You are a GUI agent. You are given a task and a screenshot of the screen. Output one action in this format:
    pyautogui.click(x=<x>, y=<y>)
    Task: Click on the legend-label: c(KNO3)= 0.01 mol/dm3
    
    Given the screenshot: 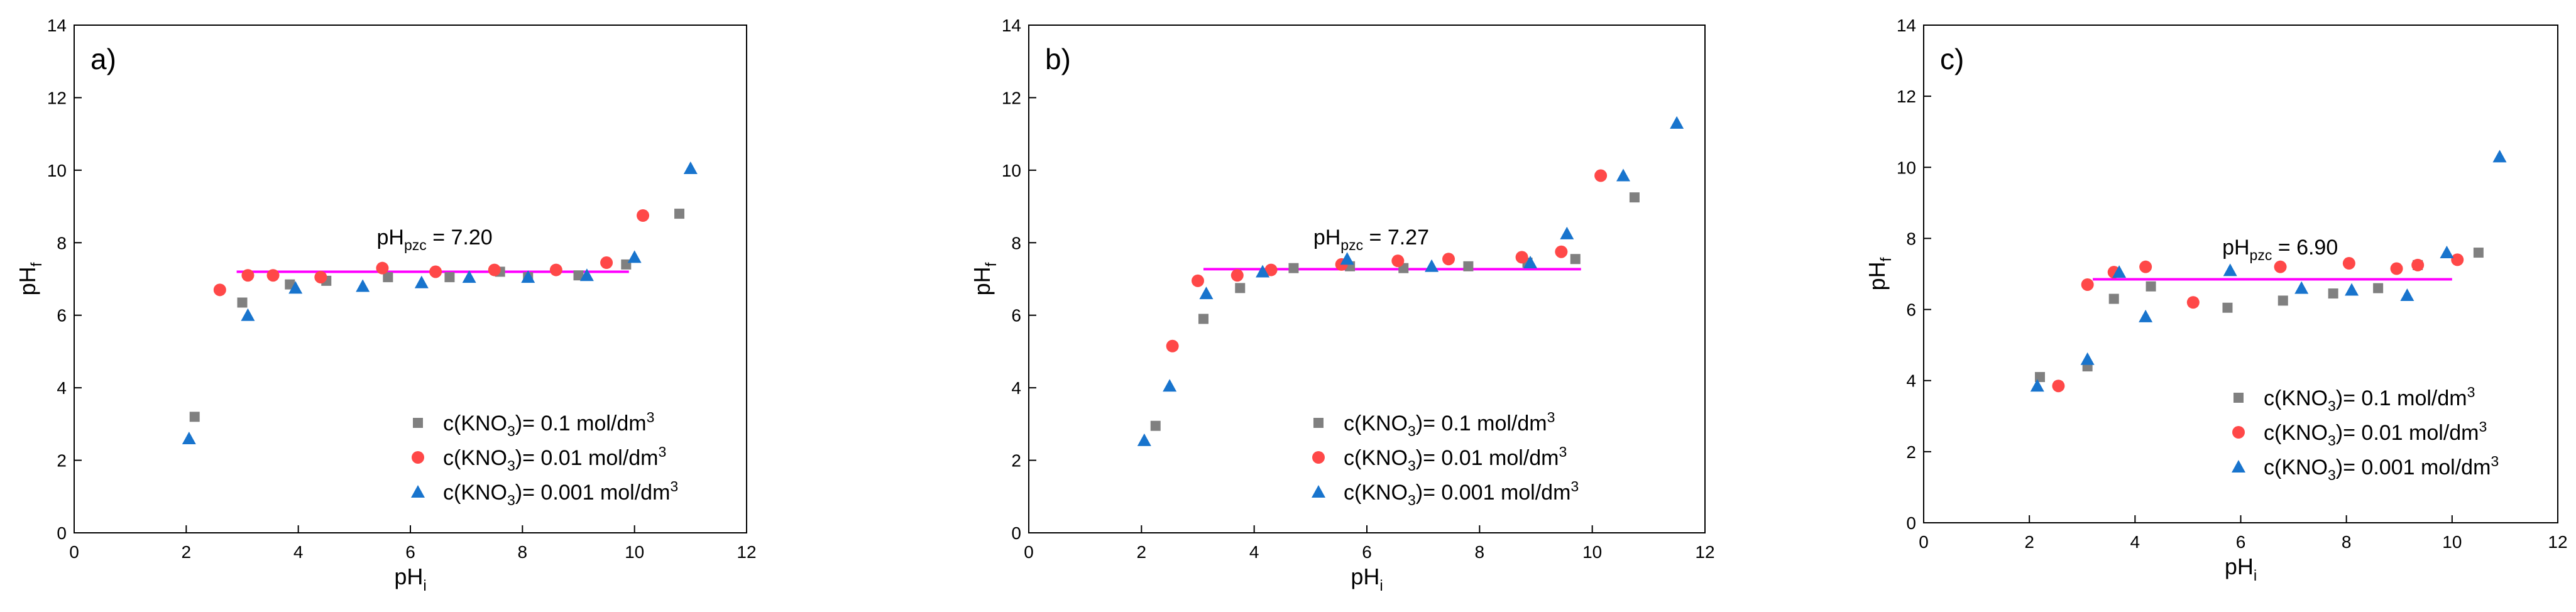 What is the action you would take?
    pyautogui.click(x=554, y=459)
    